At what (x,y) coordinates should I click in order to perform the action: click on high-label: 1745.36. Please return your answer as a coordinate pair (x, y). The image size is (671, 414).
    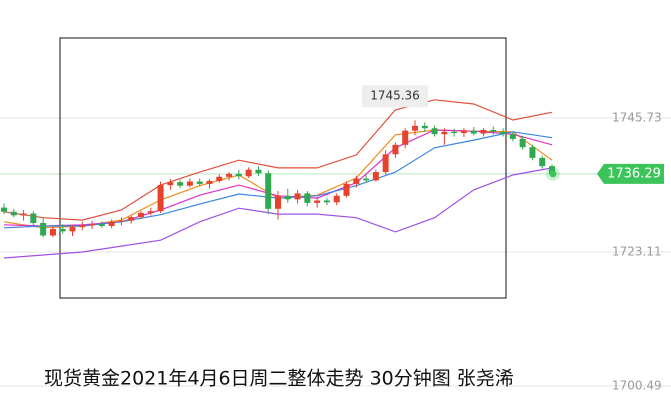
    Looking at the image, I should click on (395, 96).